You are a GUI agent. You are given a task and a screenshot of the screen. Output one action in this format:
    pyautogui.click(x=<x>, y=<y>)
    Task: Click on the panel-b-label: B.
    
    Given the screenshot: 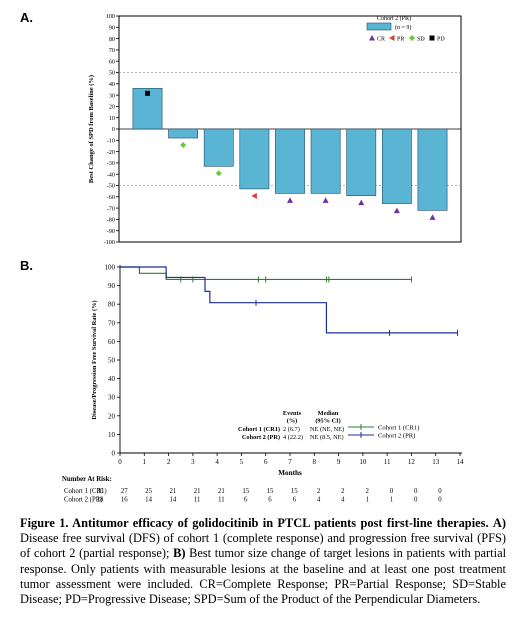 What is the action you would take?
    pyautogui.click(x=26, y=265)
    